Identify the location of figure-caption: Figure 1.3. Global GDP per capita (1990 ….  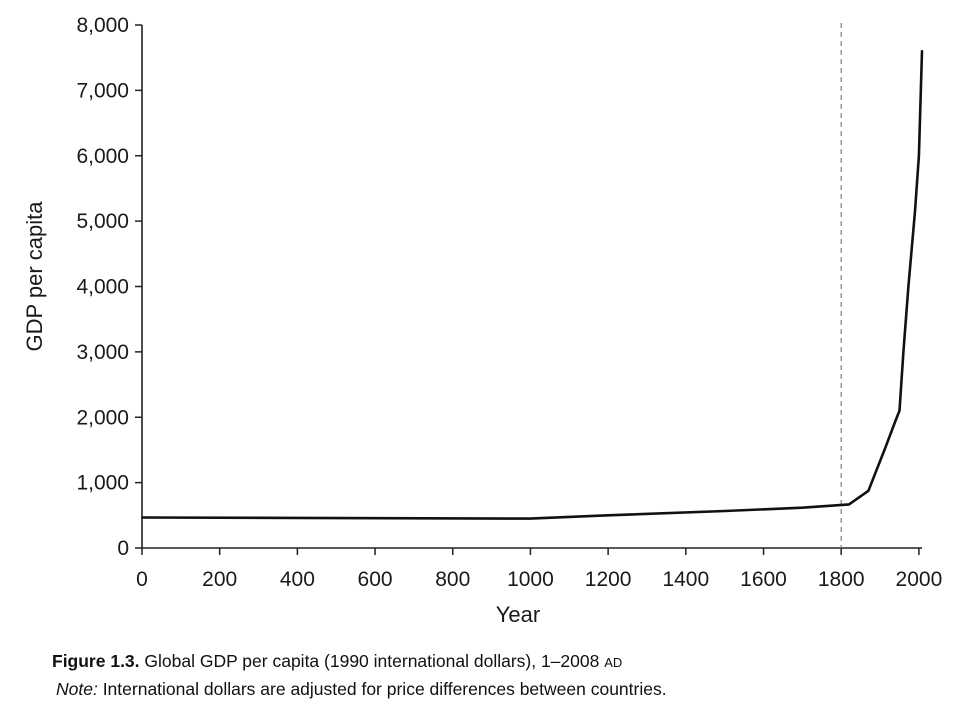
(507, 675).